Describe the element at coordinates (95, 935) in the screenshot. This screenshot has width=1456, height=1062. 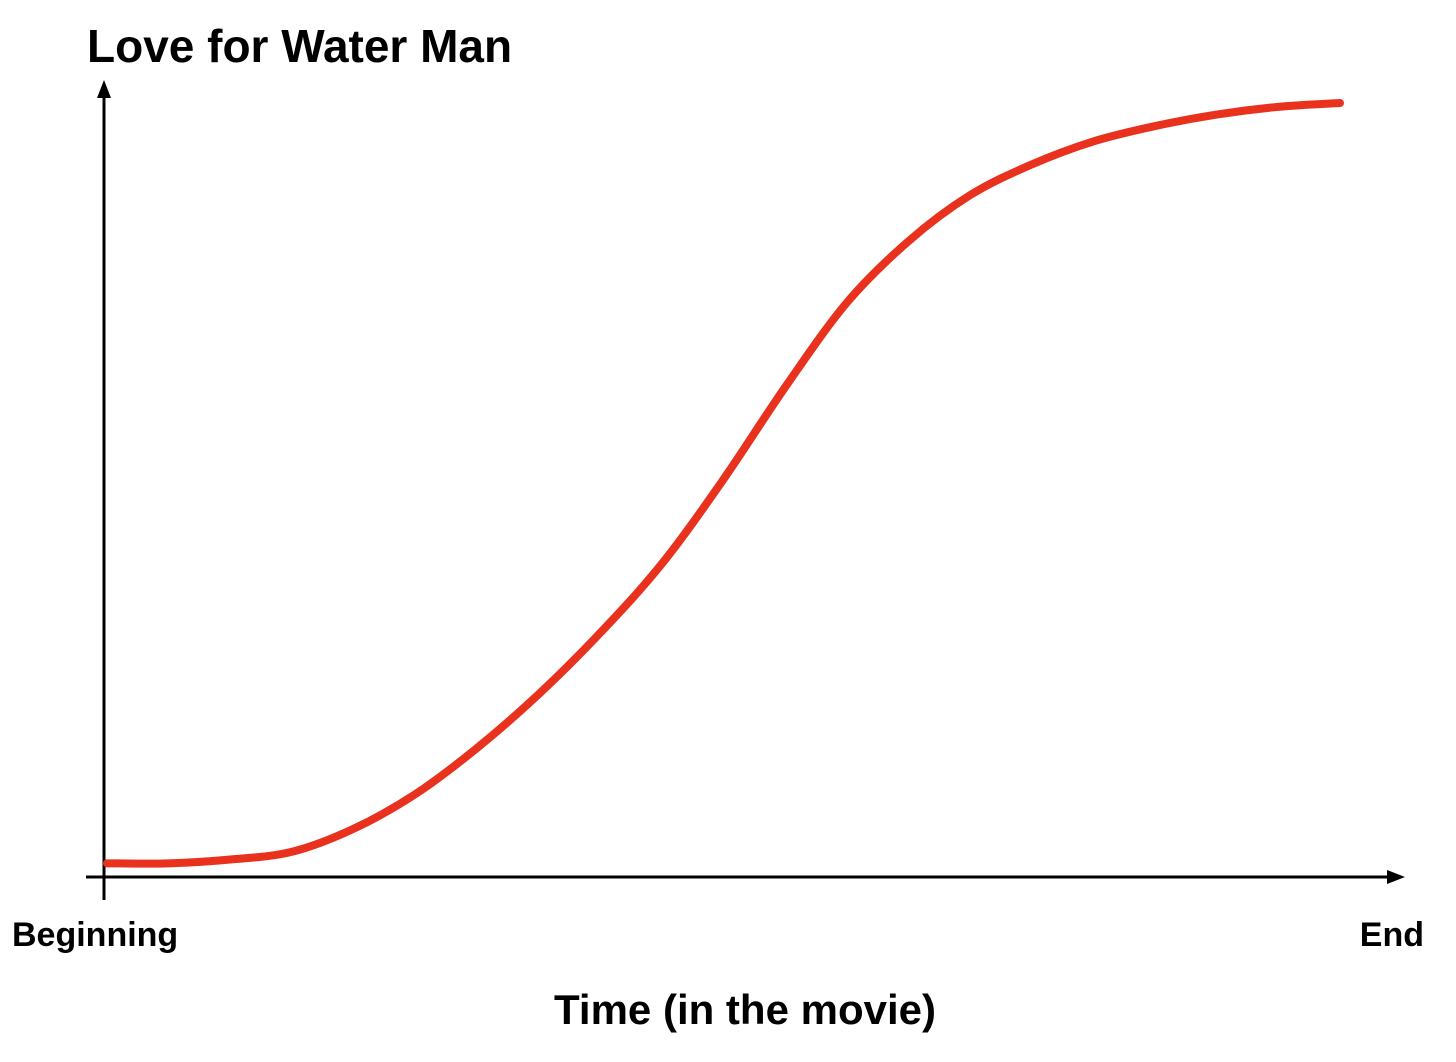
I see `x-tick-label-beginning: Beginning` at that location.